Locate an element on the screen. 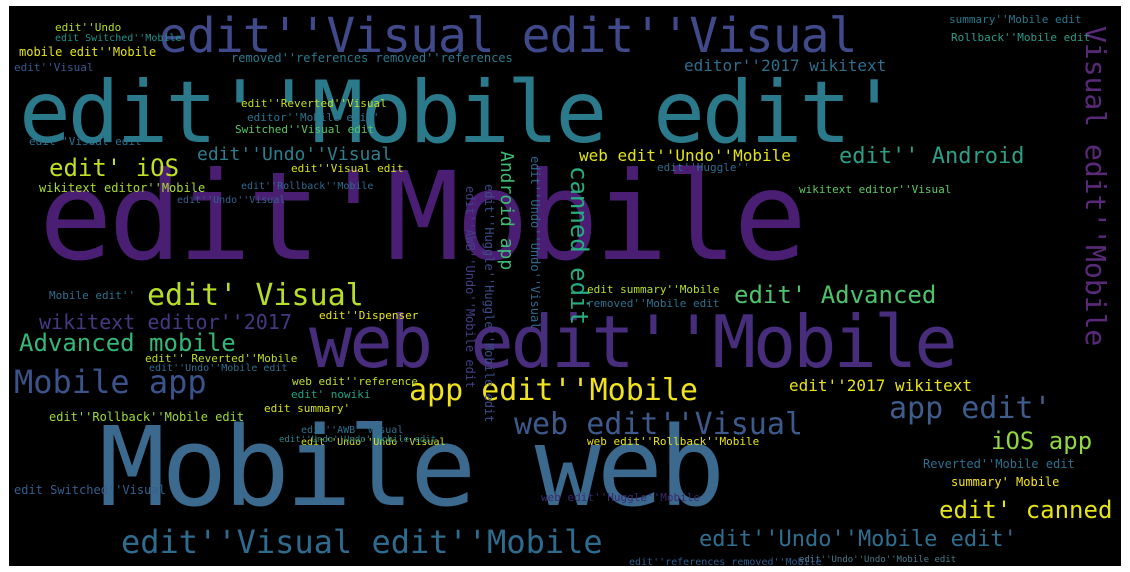  cloud-word: edit''AWB''Visual is located at coordinates (352, 430).